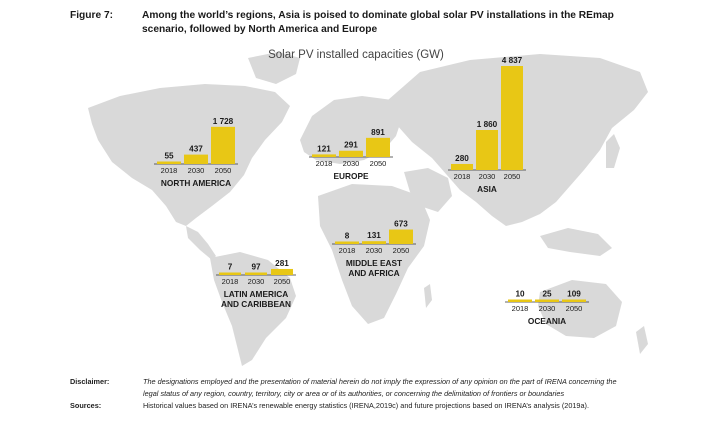 This screenshot has width=711, height=425. Describe the element at coordinates (512, 60) in the screenshot. I see `value-label: 4 837` at that location.